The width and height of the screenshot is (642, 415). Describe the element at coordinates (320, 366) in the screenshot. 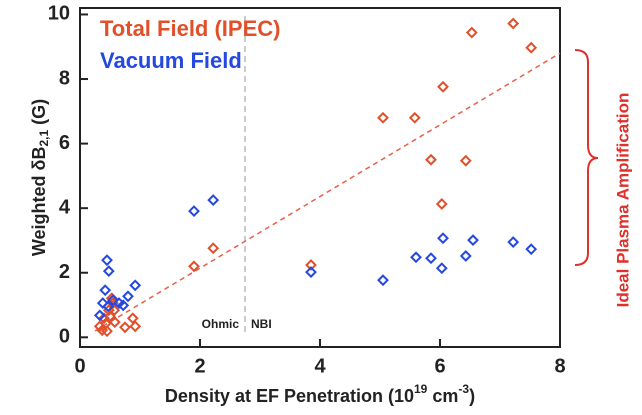

I see `x-tick-label: 4` at that location.